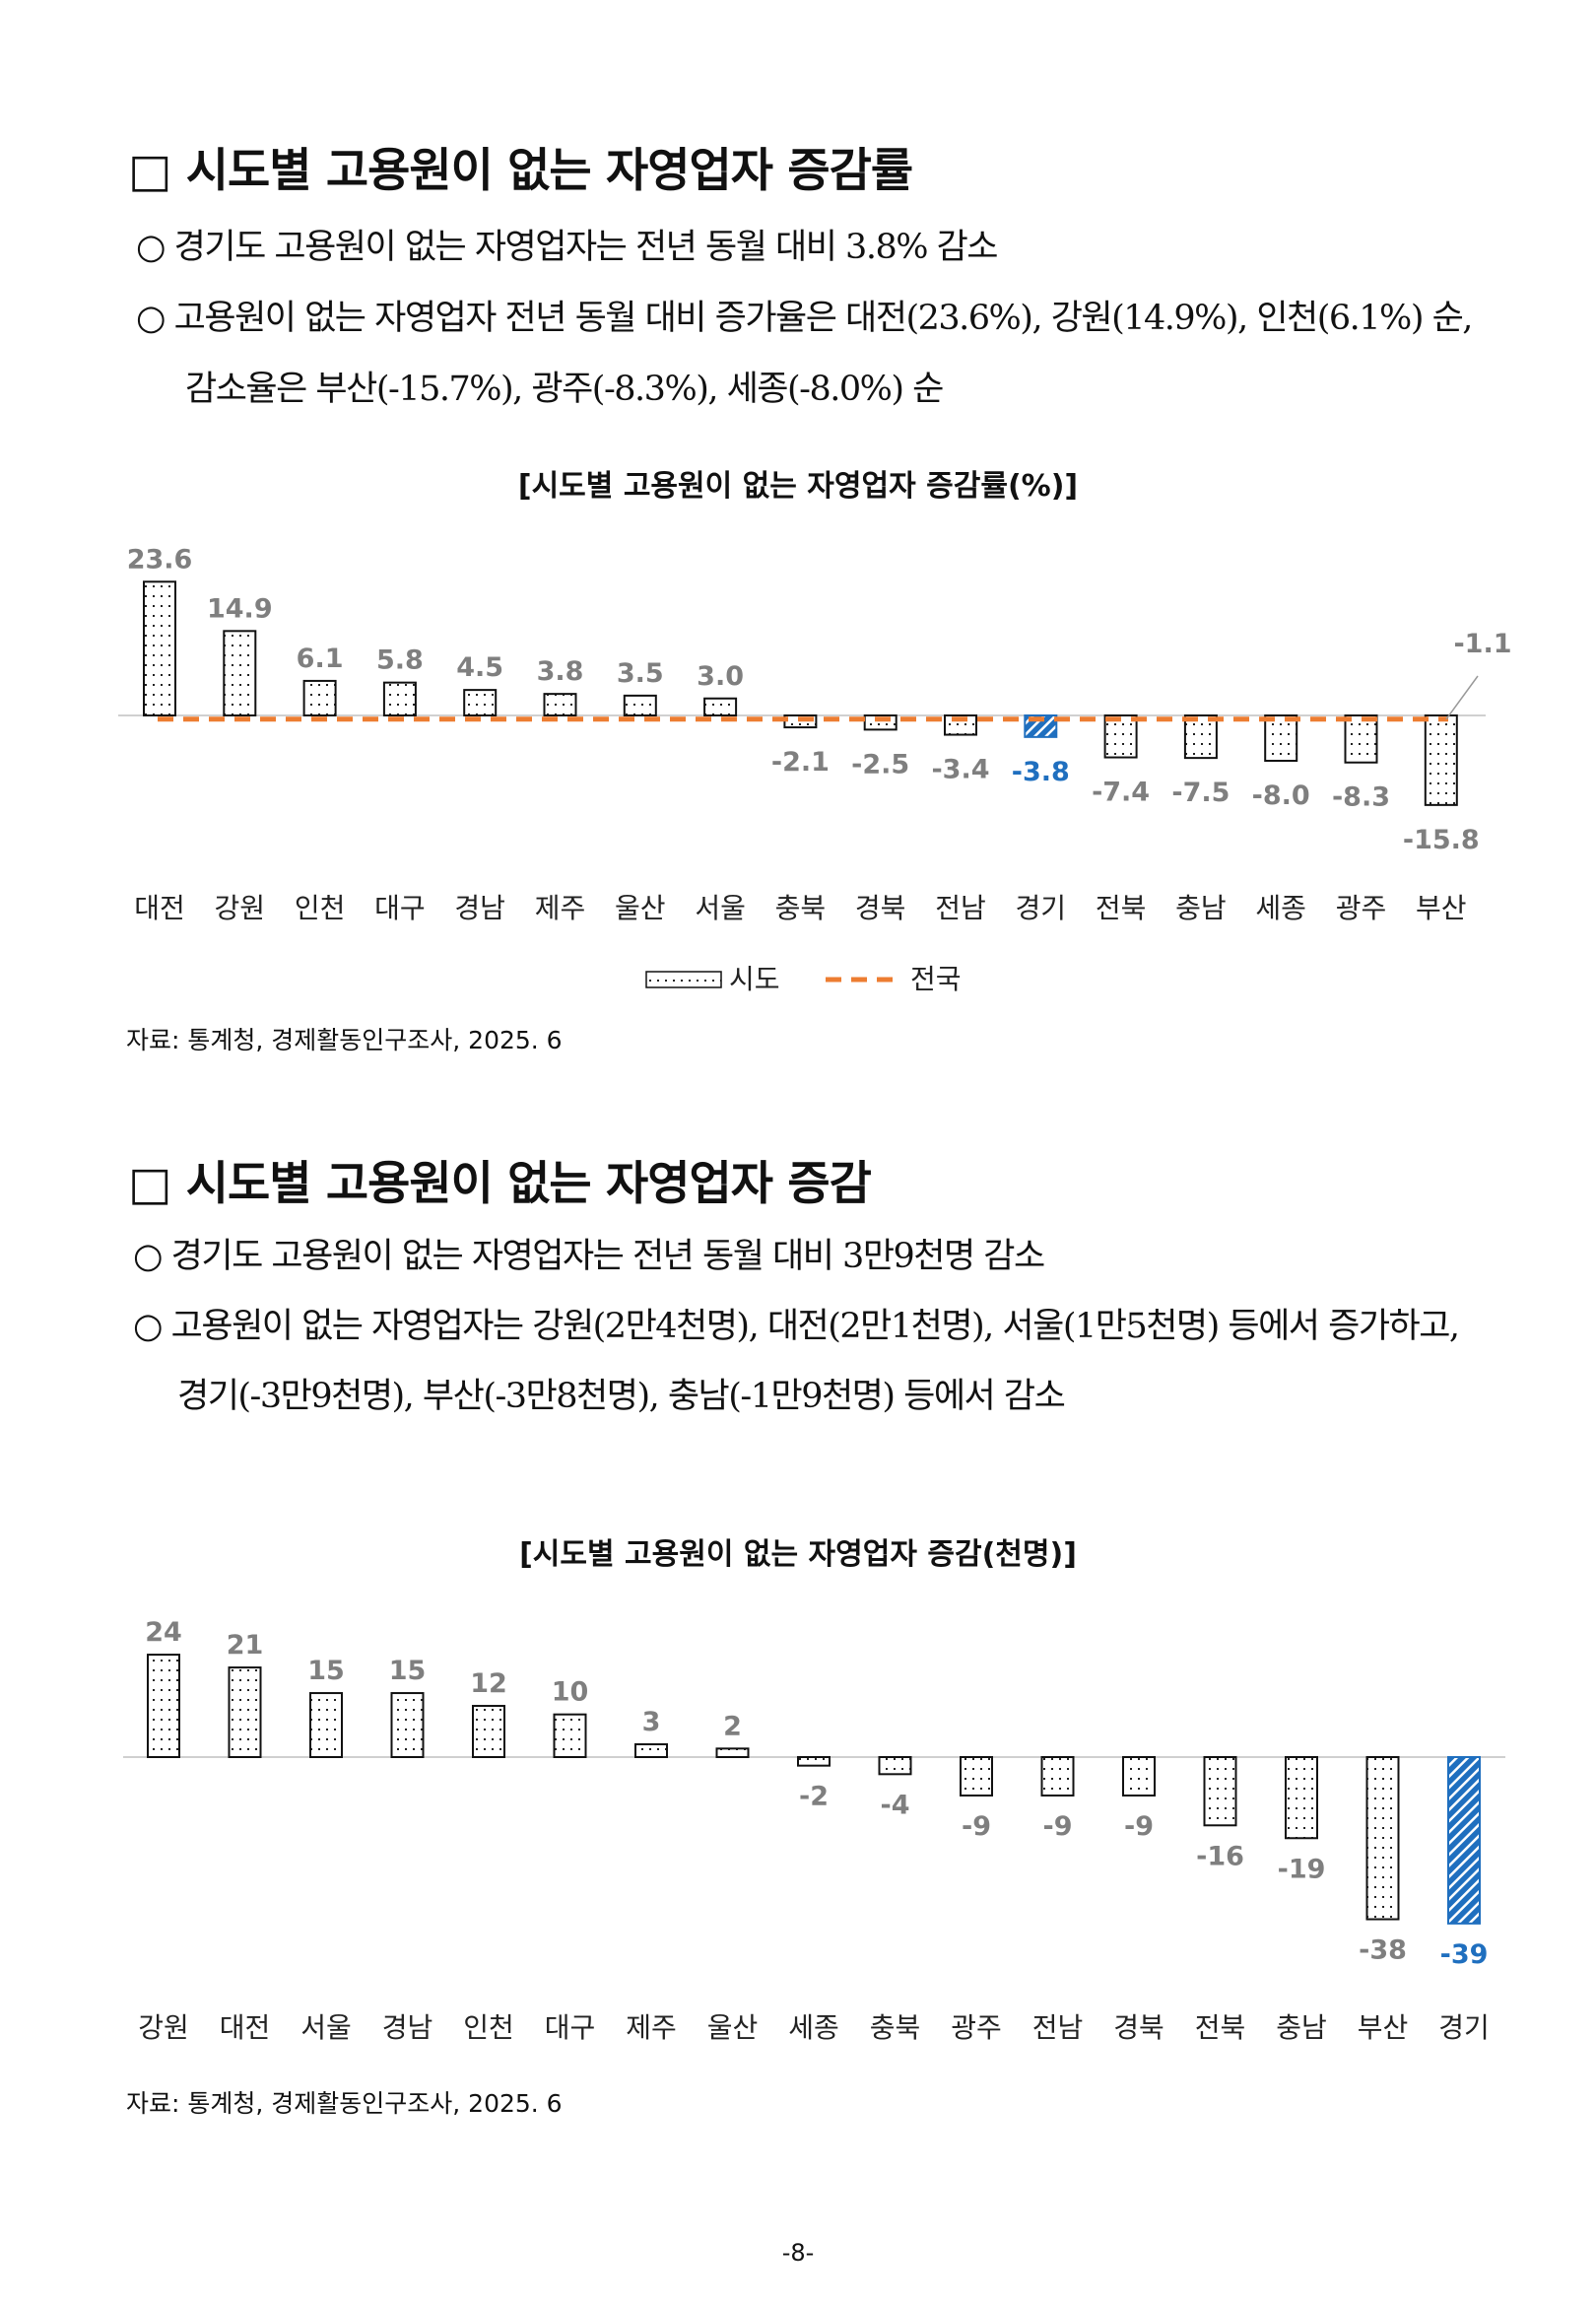 The image size is (1596, 2306). What do you see at coordinates (1442, 908) in the screenshot?
I see `category-label: 부산` at bounding box center [1442, 908].